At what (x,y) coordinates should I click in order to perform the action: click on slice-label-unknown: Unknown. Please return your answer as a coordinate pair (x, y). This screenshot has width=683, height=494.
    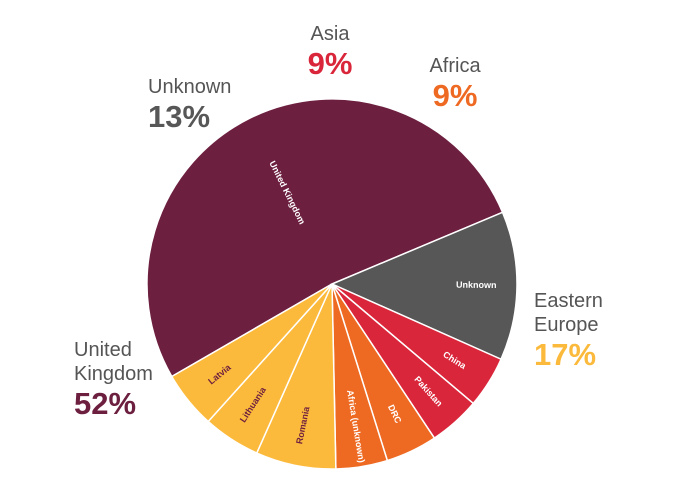
    Looking at the image, I should click on (476, 285).